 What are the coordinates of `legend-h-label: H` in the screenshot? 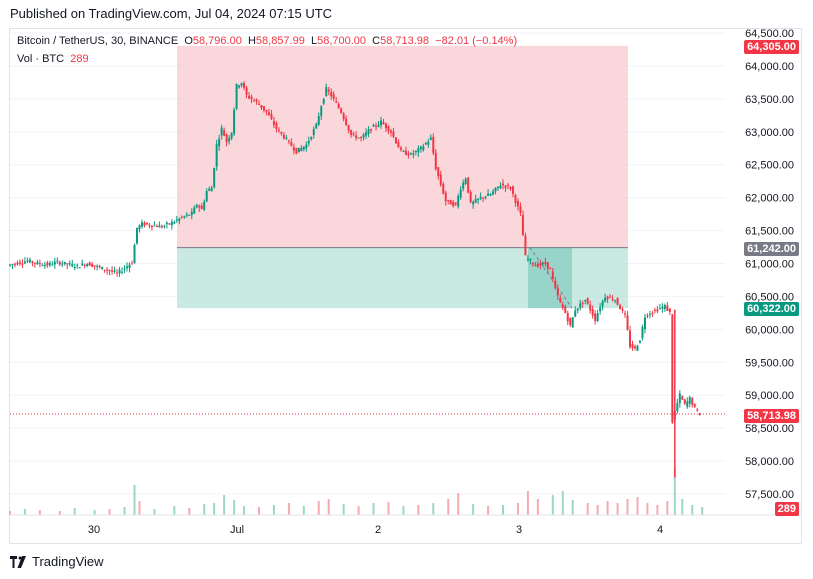 It's located at (251, 41).